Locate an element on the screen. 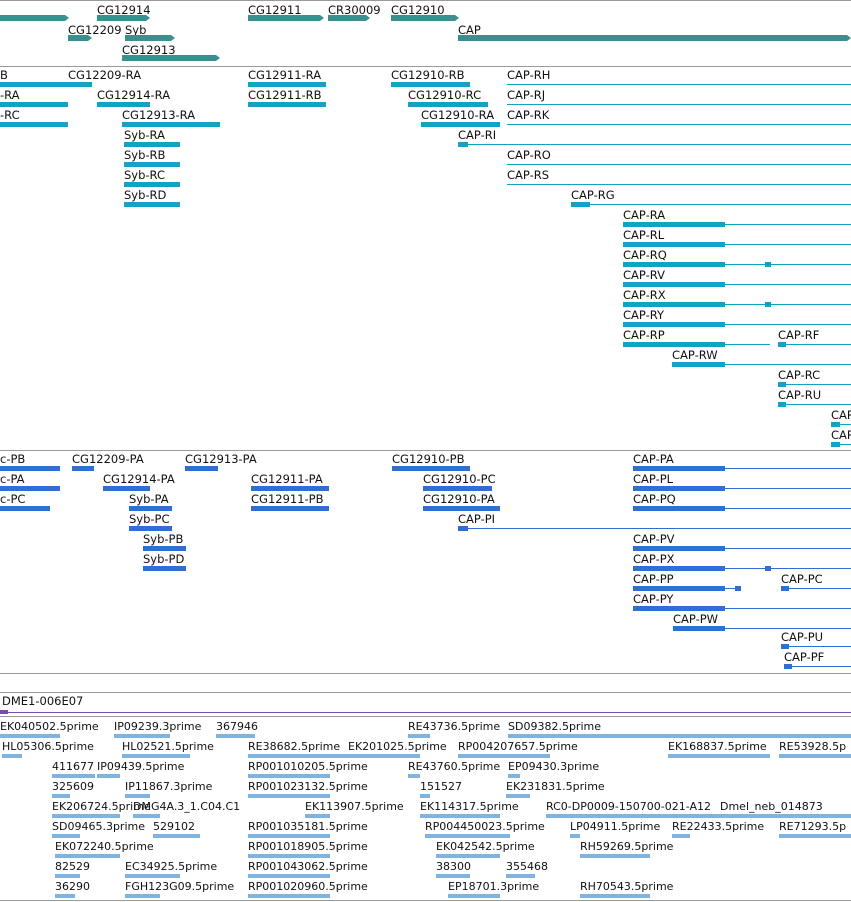 This screenshot has width=851, height=902. gene-label: CG12209 is located at coordinates (95, 30).